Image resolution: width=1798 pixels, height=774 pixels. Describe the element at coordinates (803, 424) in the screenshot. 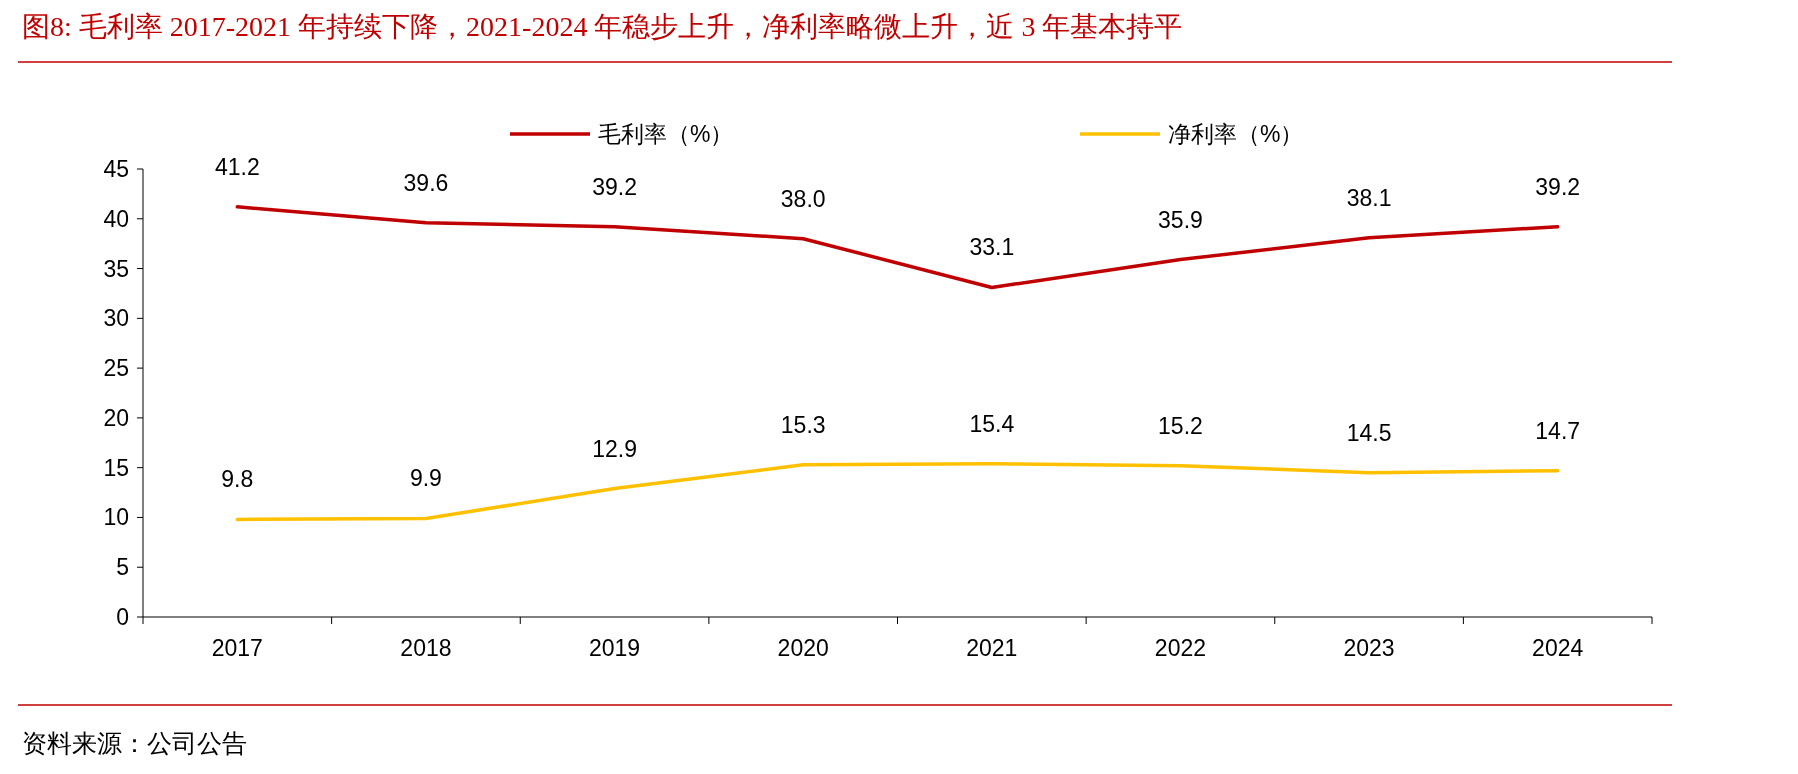

I see `data-label: 15.3` at that location.